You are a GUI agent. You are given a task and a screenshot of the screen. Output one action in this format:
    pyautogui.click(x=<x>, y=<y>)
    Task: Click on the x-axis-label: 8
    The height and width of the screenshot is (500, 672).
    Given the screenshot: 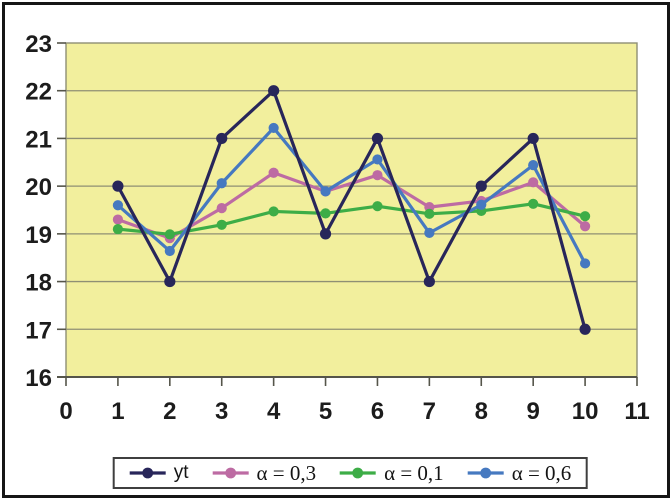 What is the action you would take?
    pyautogui.click(x=481, y=411)
    